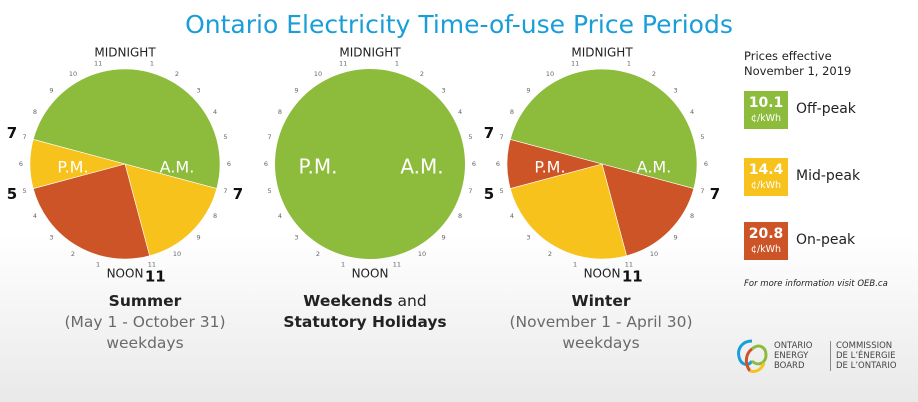 The image size is (918, 402). I want to click on logo-text: DE L’ONTARIO, so click(866, 366).